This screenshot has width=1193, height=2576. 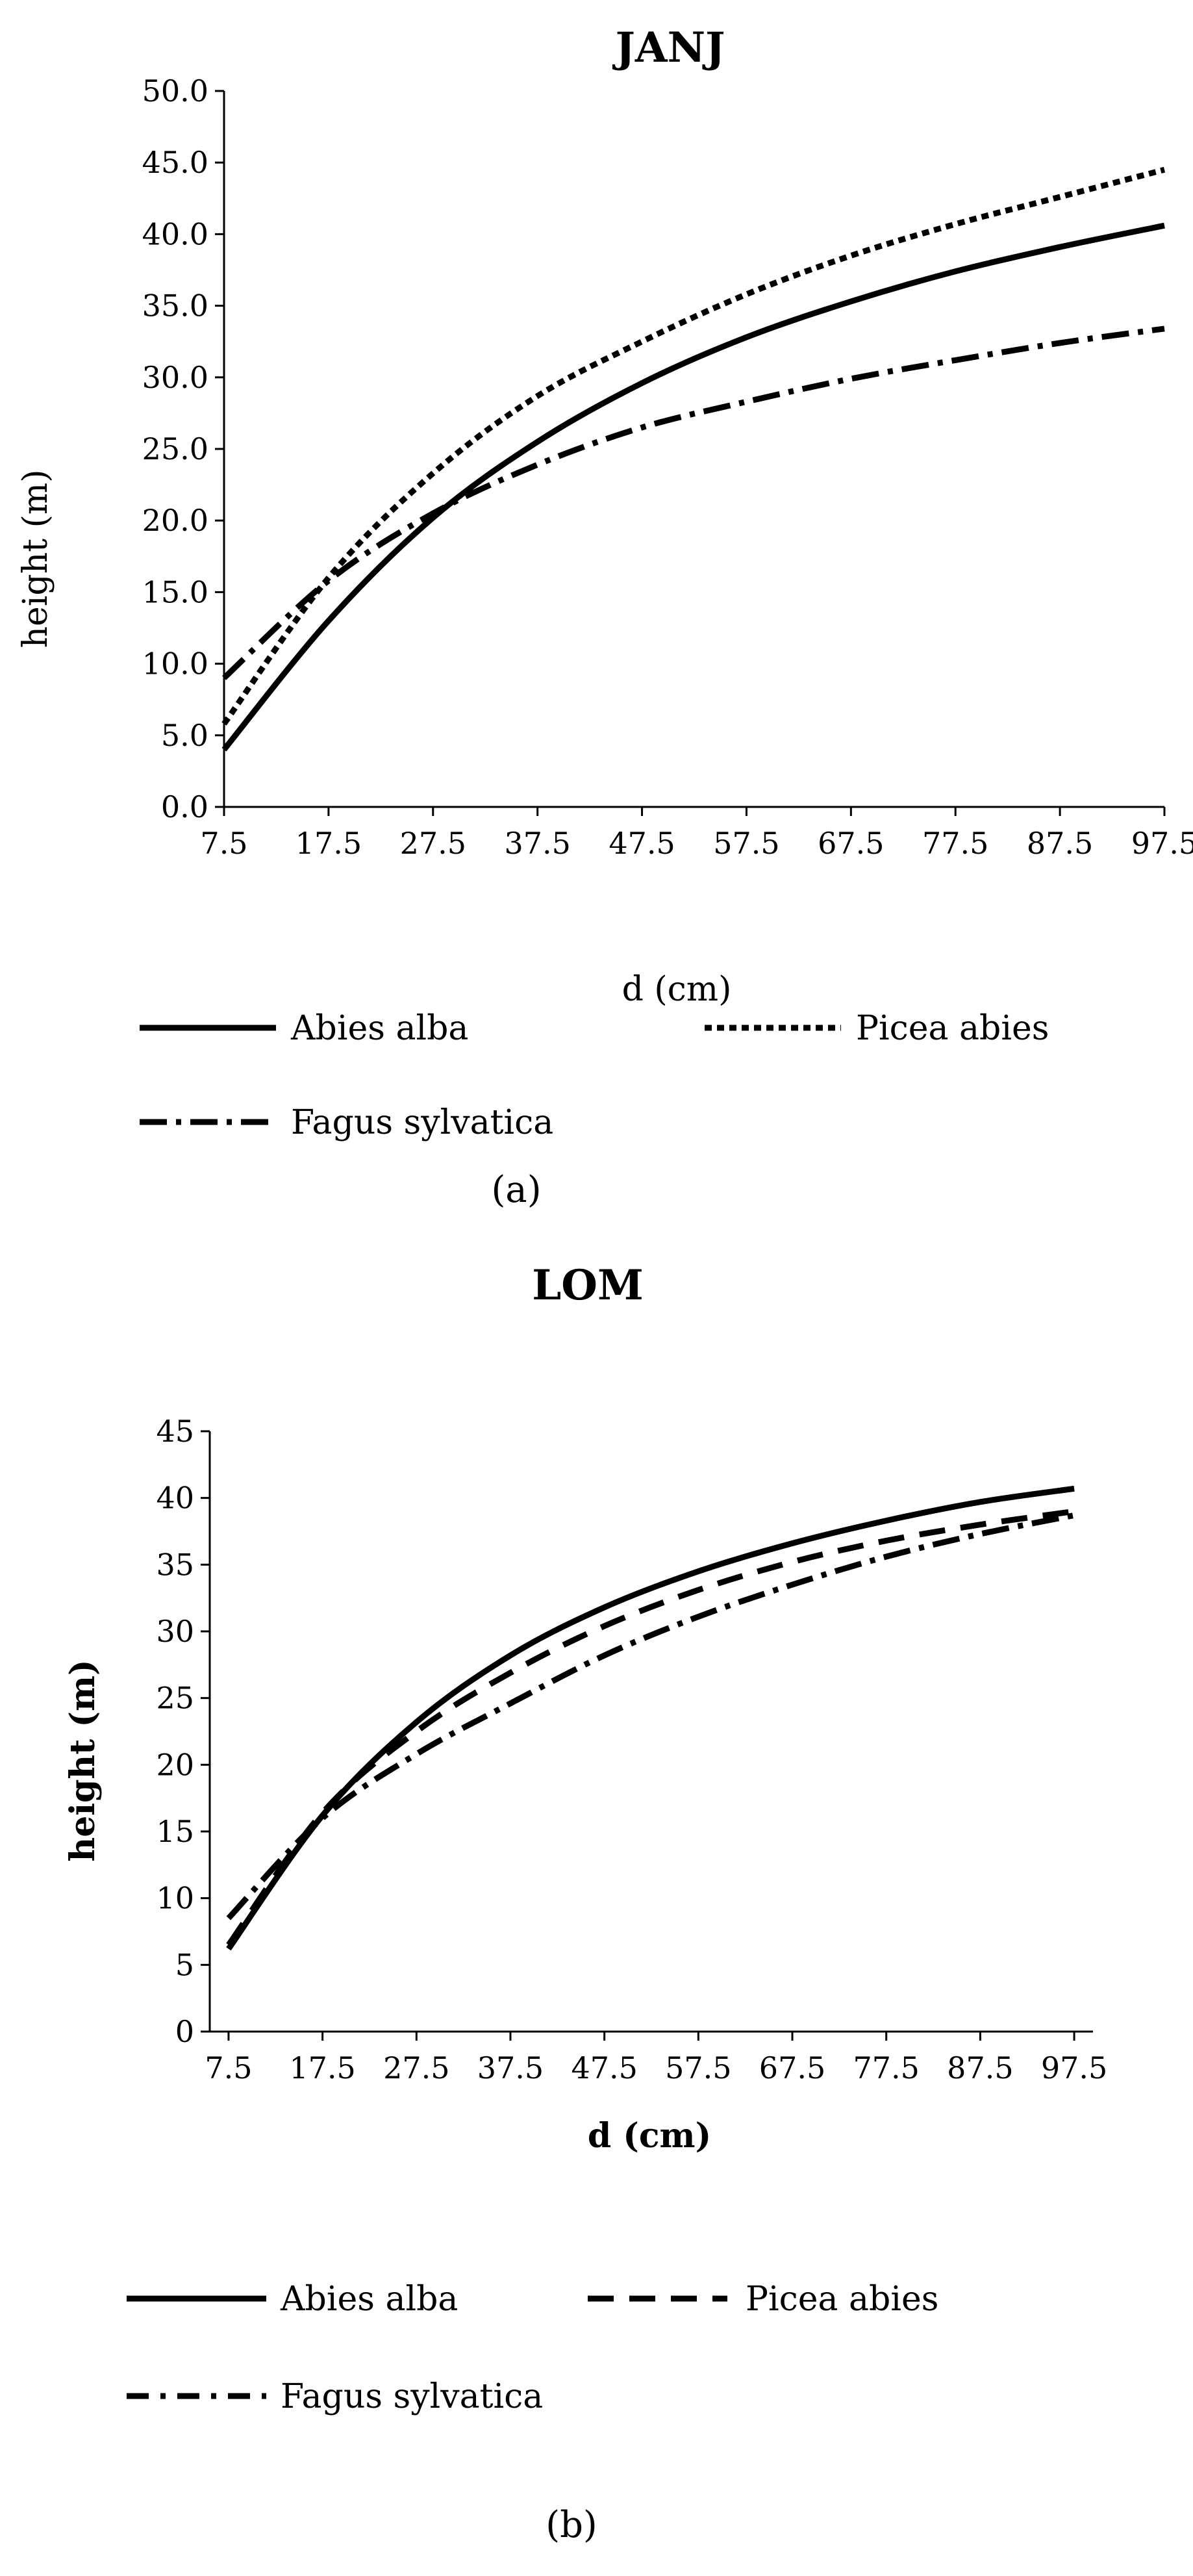 What do you see at coordinates (184, 735) in the screenshot?
I see `chart-0-y-tick-label: 5.0` at bounding box center [184, 735].